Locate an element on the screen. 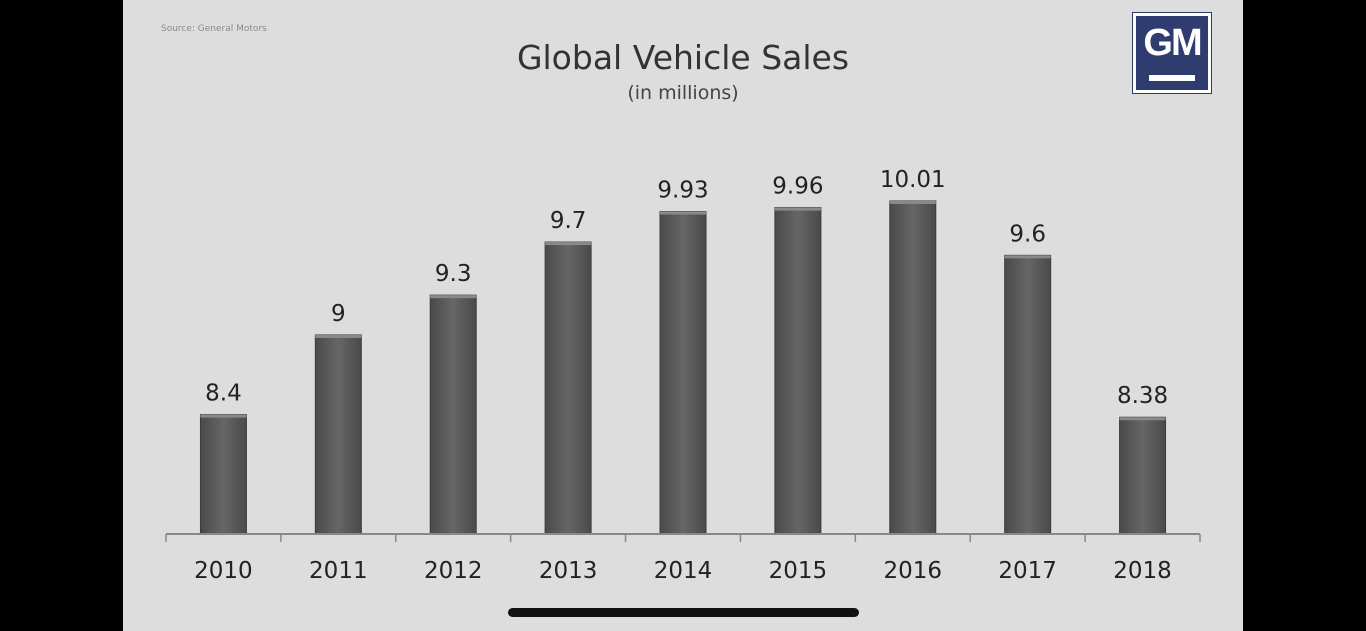 The image size is (1366, 631). bar-2015 is located at coordinates (798, 371).